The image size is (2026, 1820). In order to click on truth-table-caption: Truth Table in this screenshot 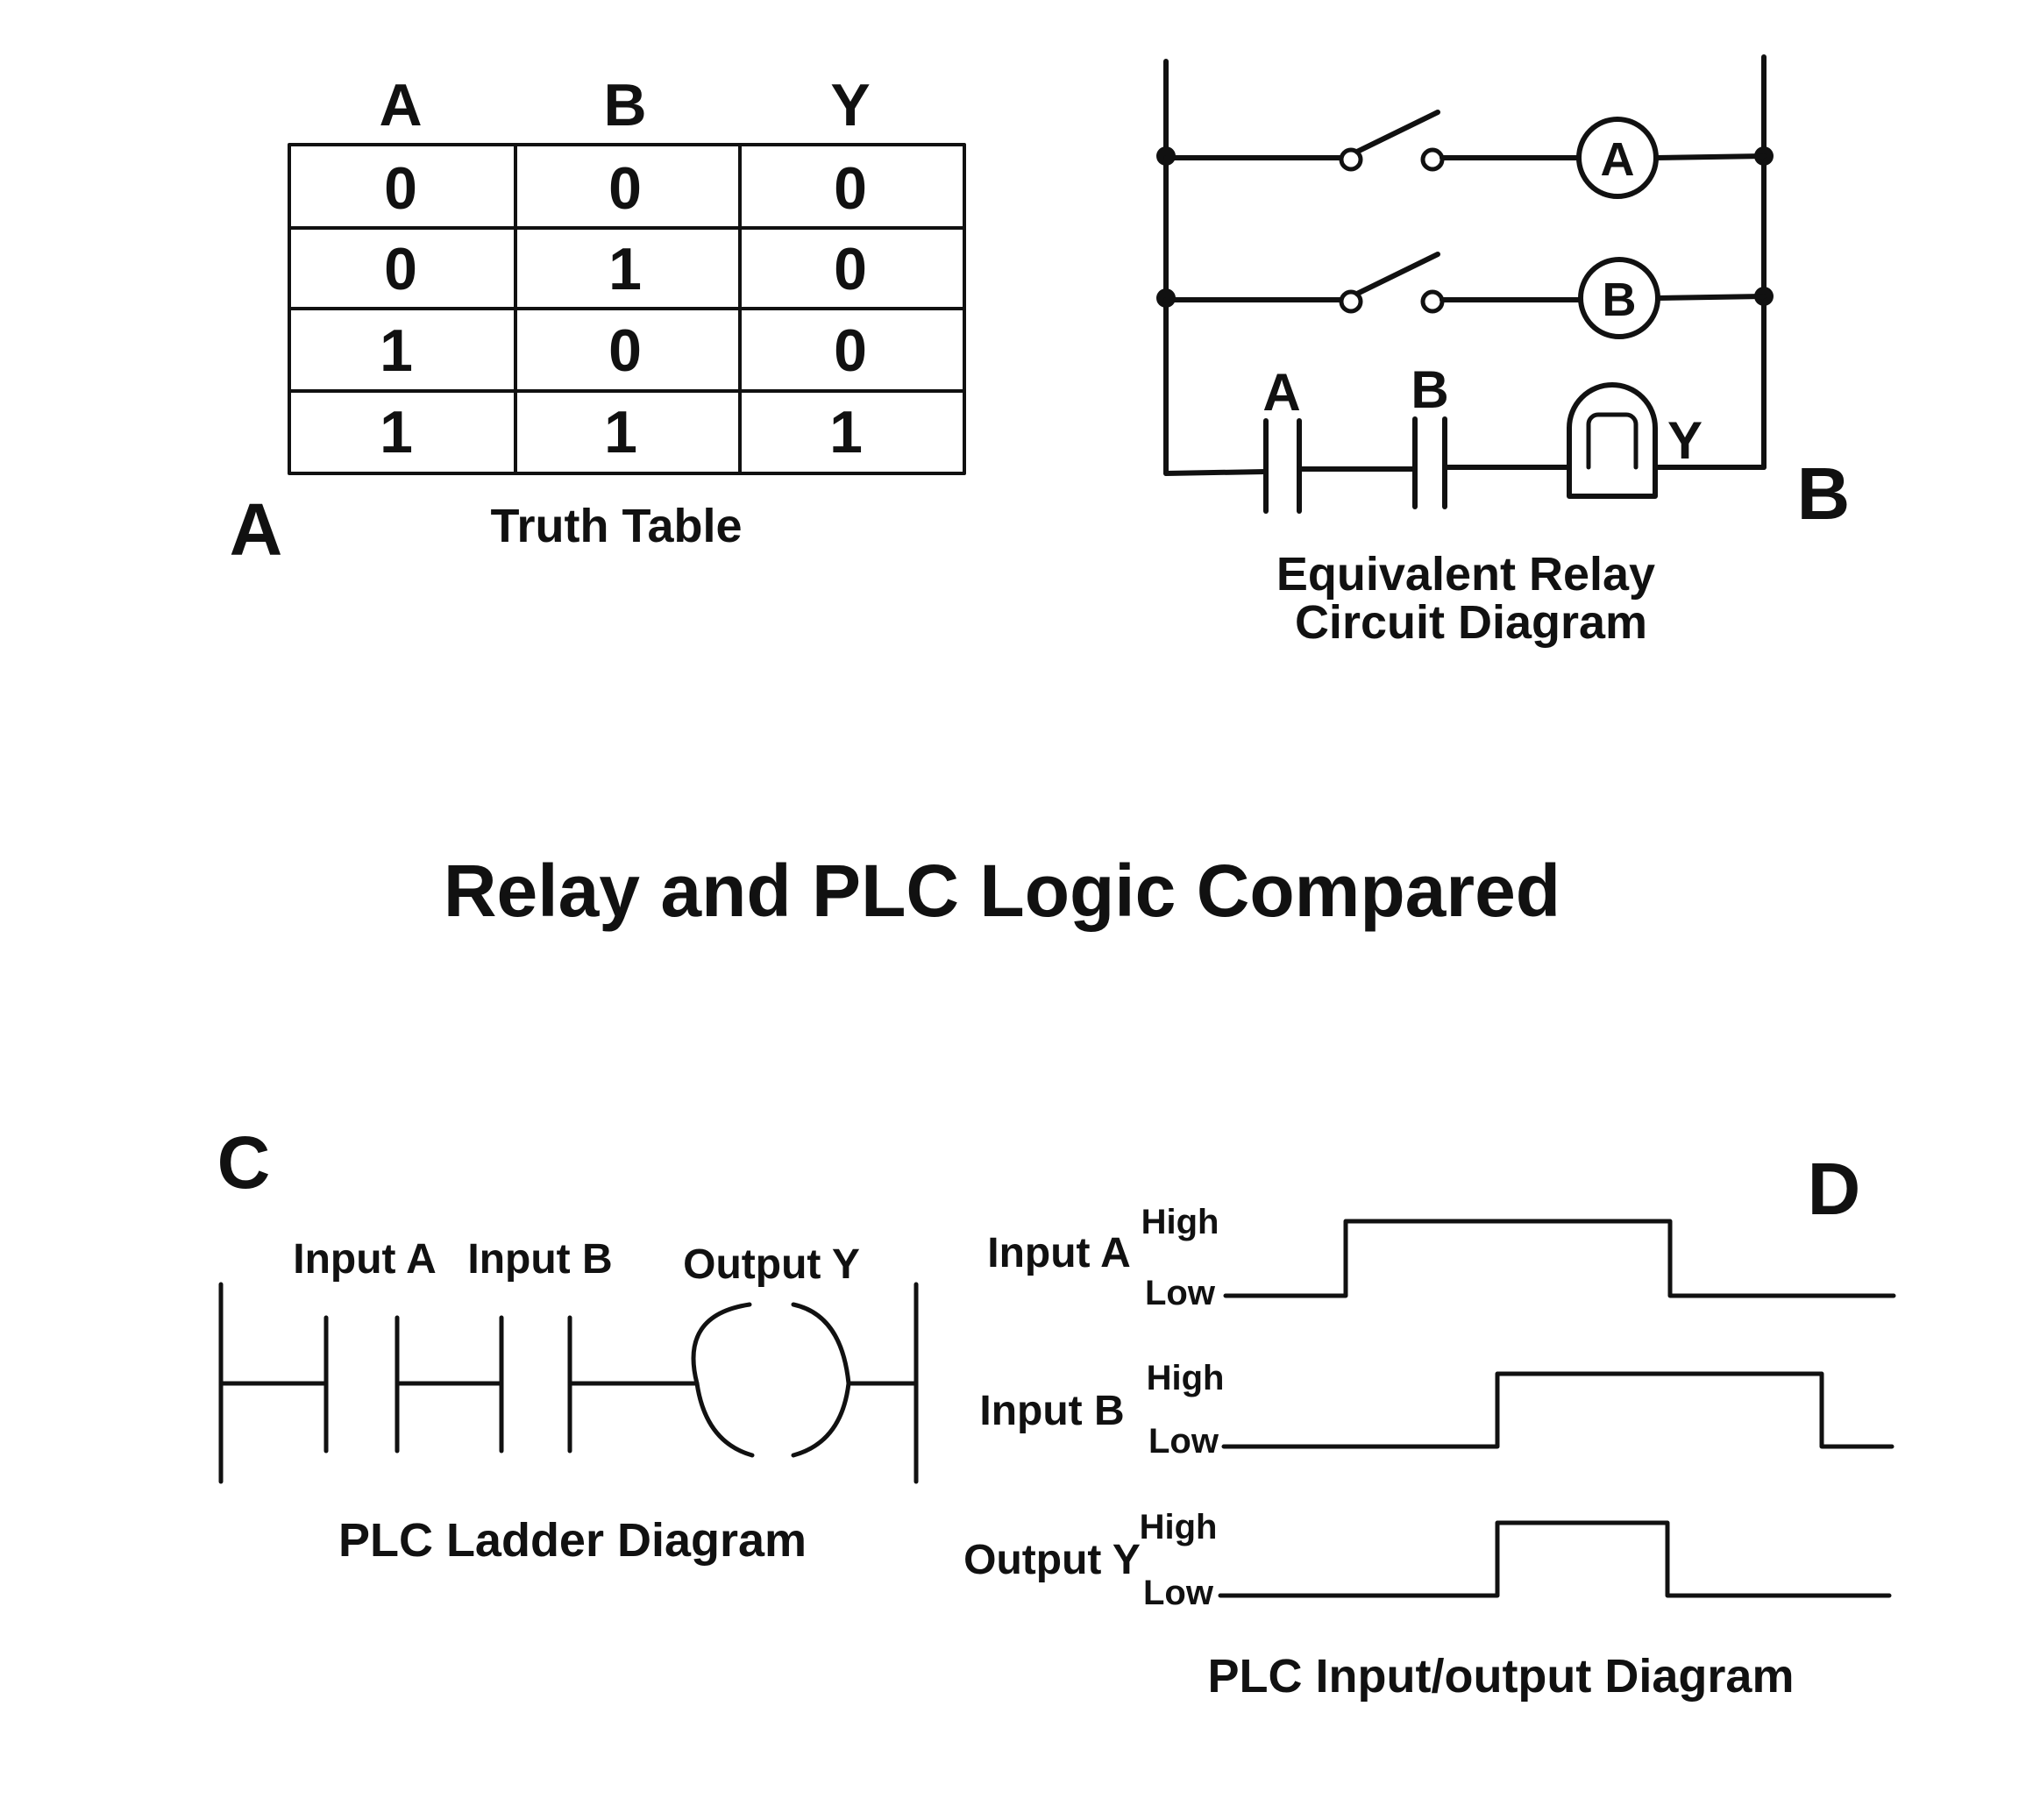, I will do `click(616, 526)`.